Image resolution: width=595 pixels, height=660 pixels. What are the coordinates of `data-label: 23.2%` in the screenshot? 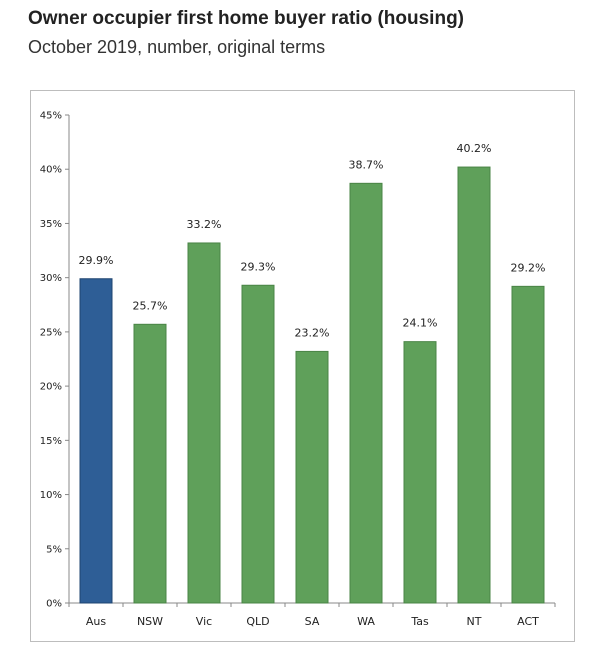 It's located at (312, 332).